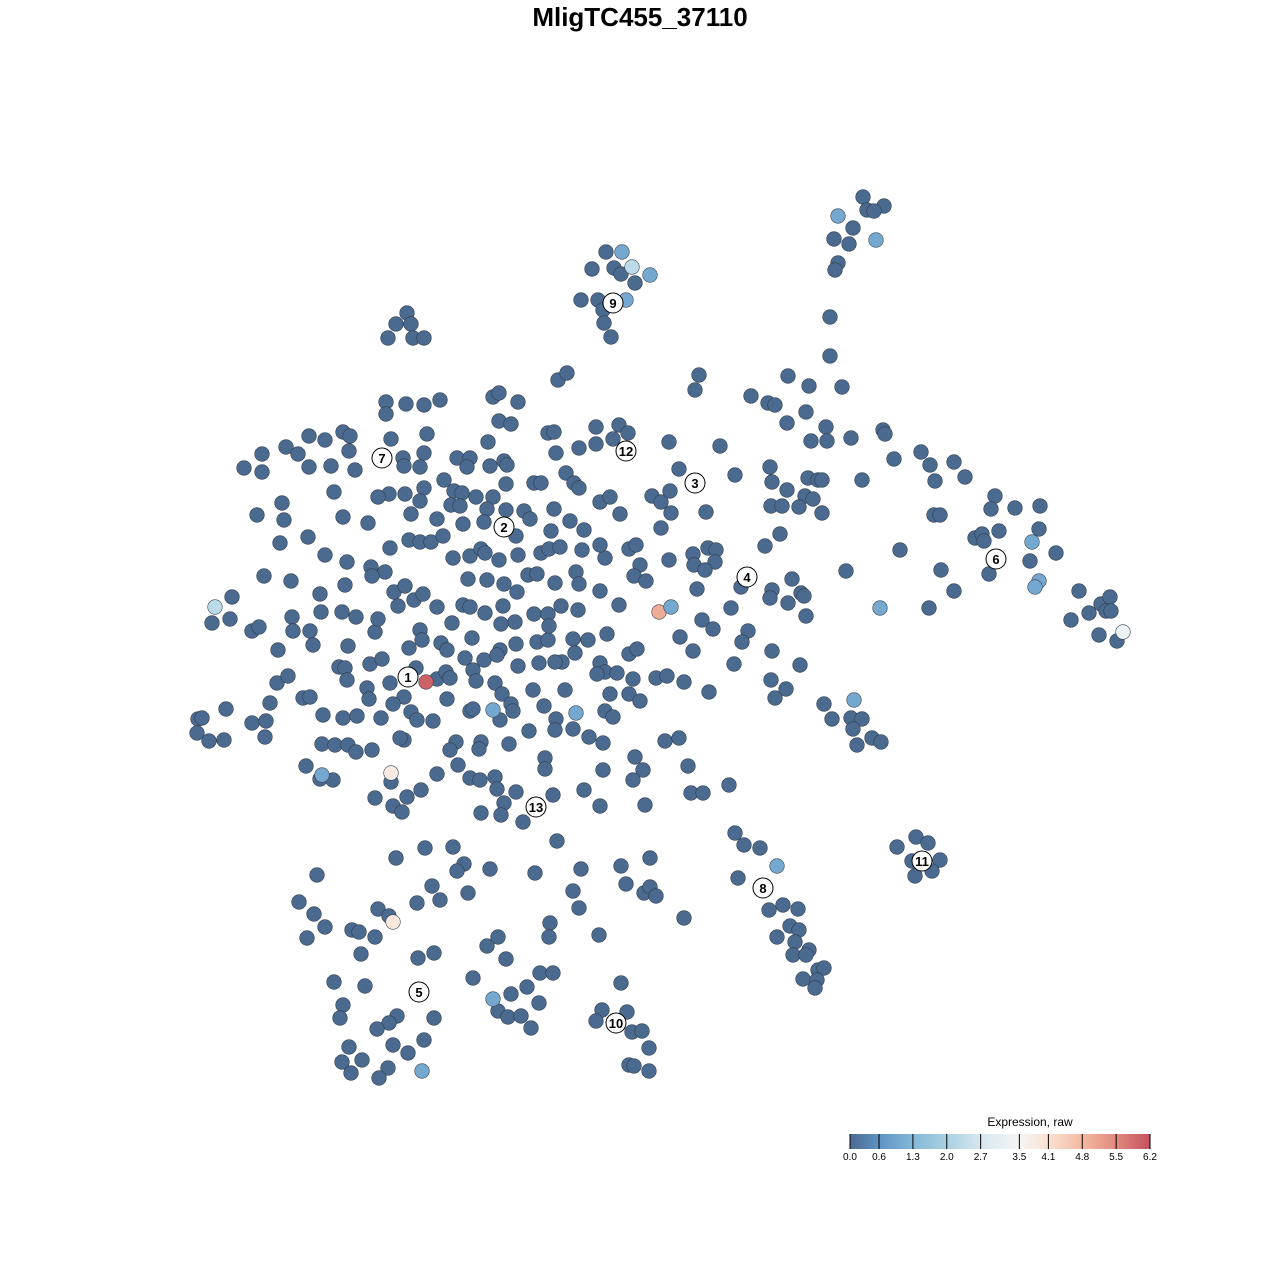  Describe the element at coordinates (612, 303) in the screenshot. I see `cluster-label: 9` at that location.